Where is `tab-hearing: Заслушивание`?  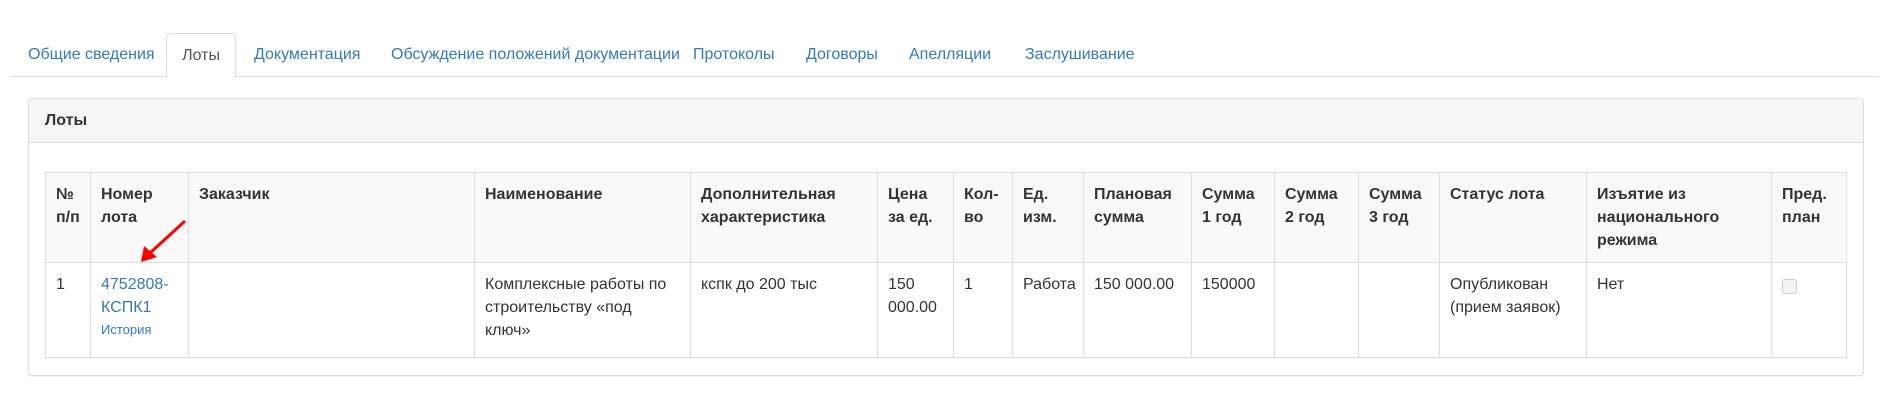 tab-hearing: Заслушивание is located at coordinates (1080, 54).